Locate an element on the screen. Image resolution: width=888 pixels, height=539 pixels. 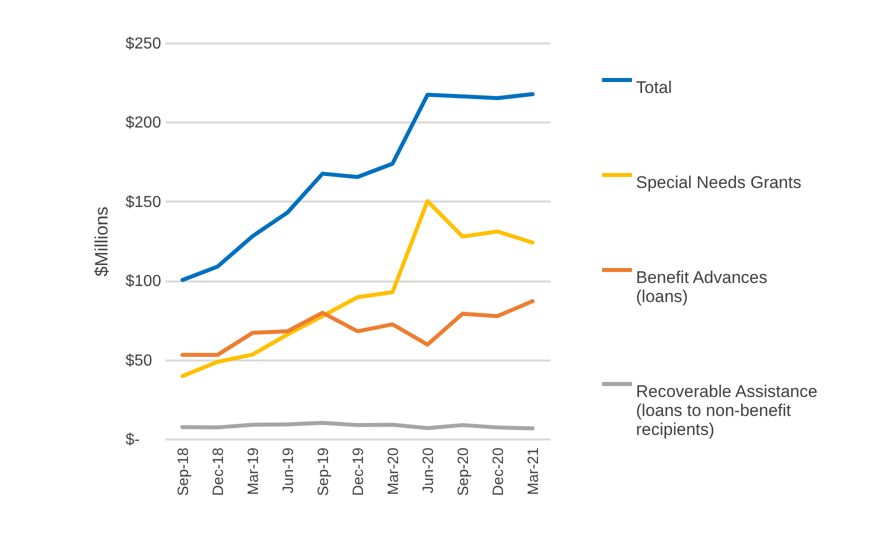
y-tick-label: $200 is located at coordinates (144, 123).